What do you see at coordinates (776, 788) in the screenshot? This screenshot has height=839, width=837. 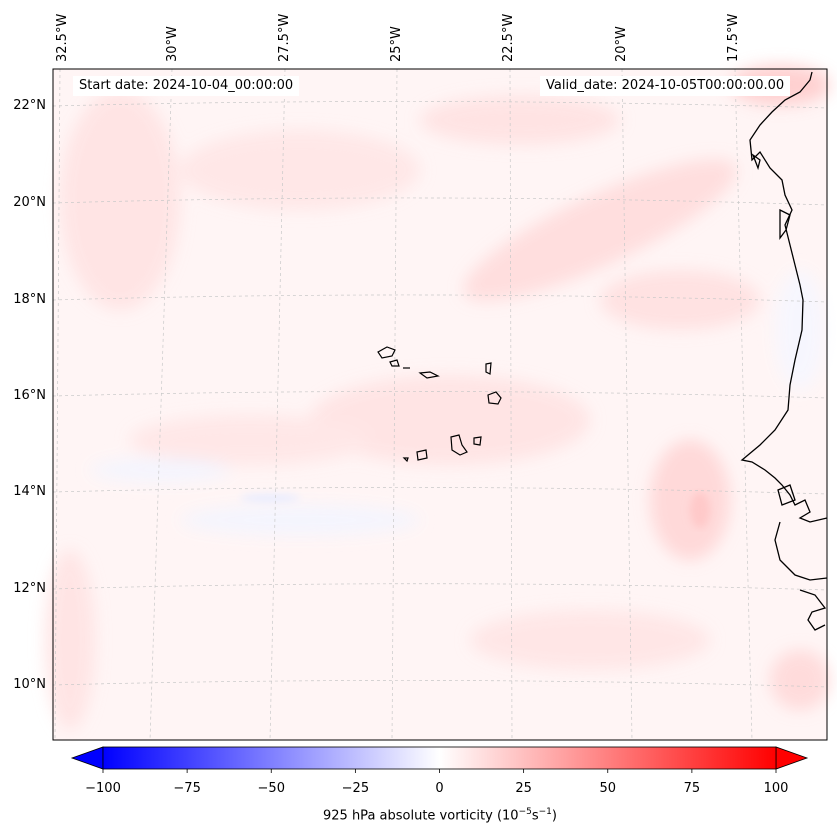 I see `colorbar-tick-label: 100` at bounding box center [776, 788].